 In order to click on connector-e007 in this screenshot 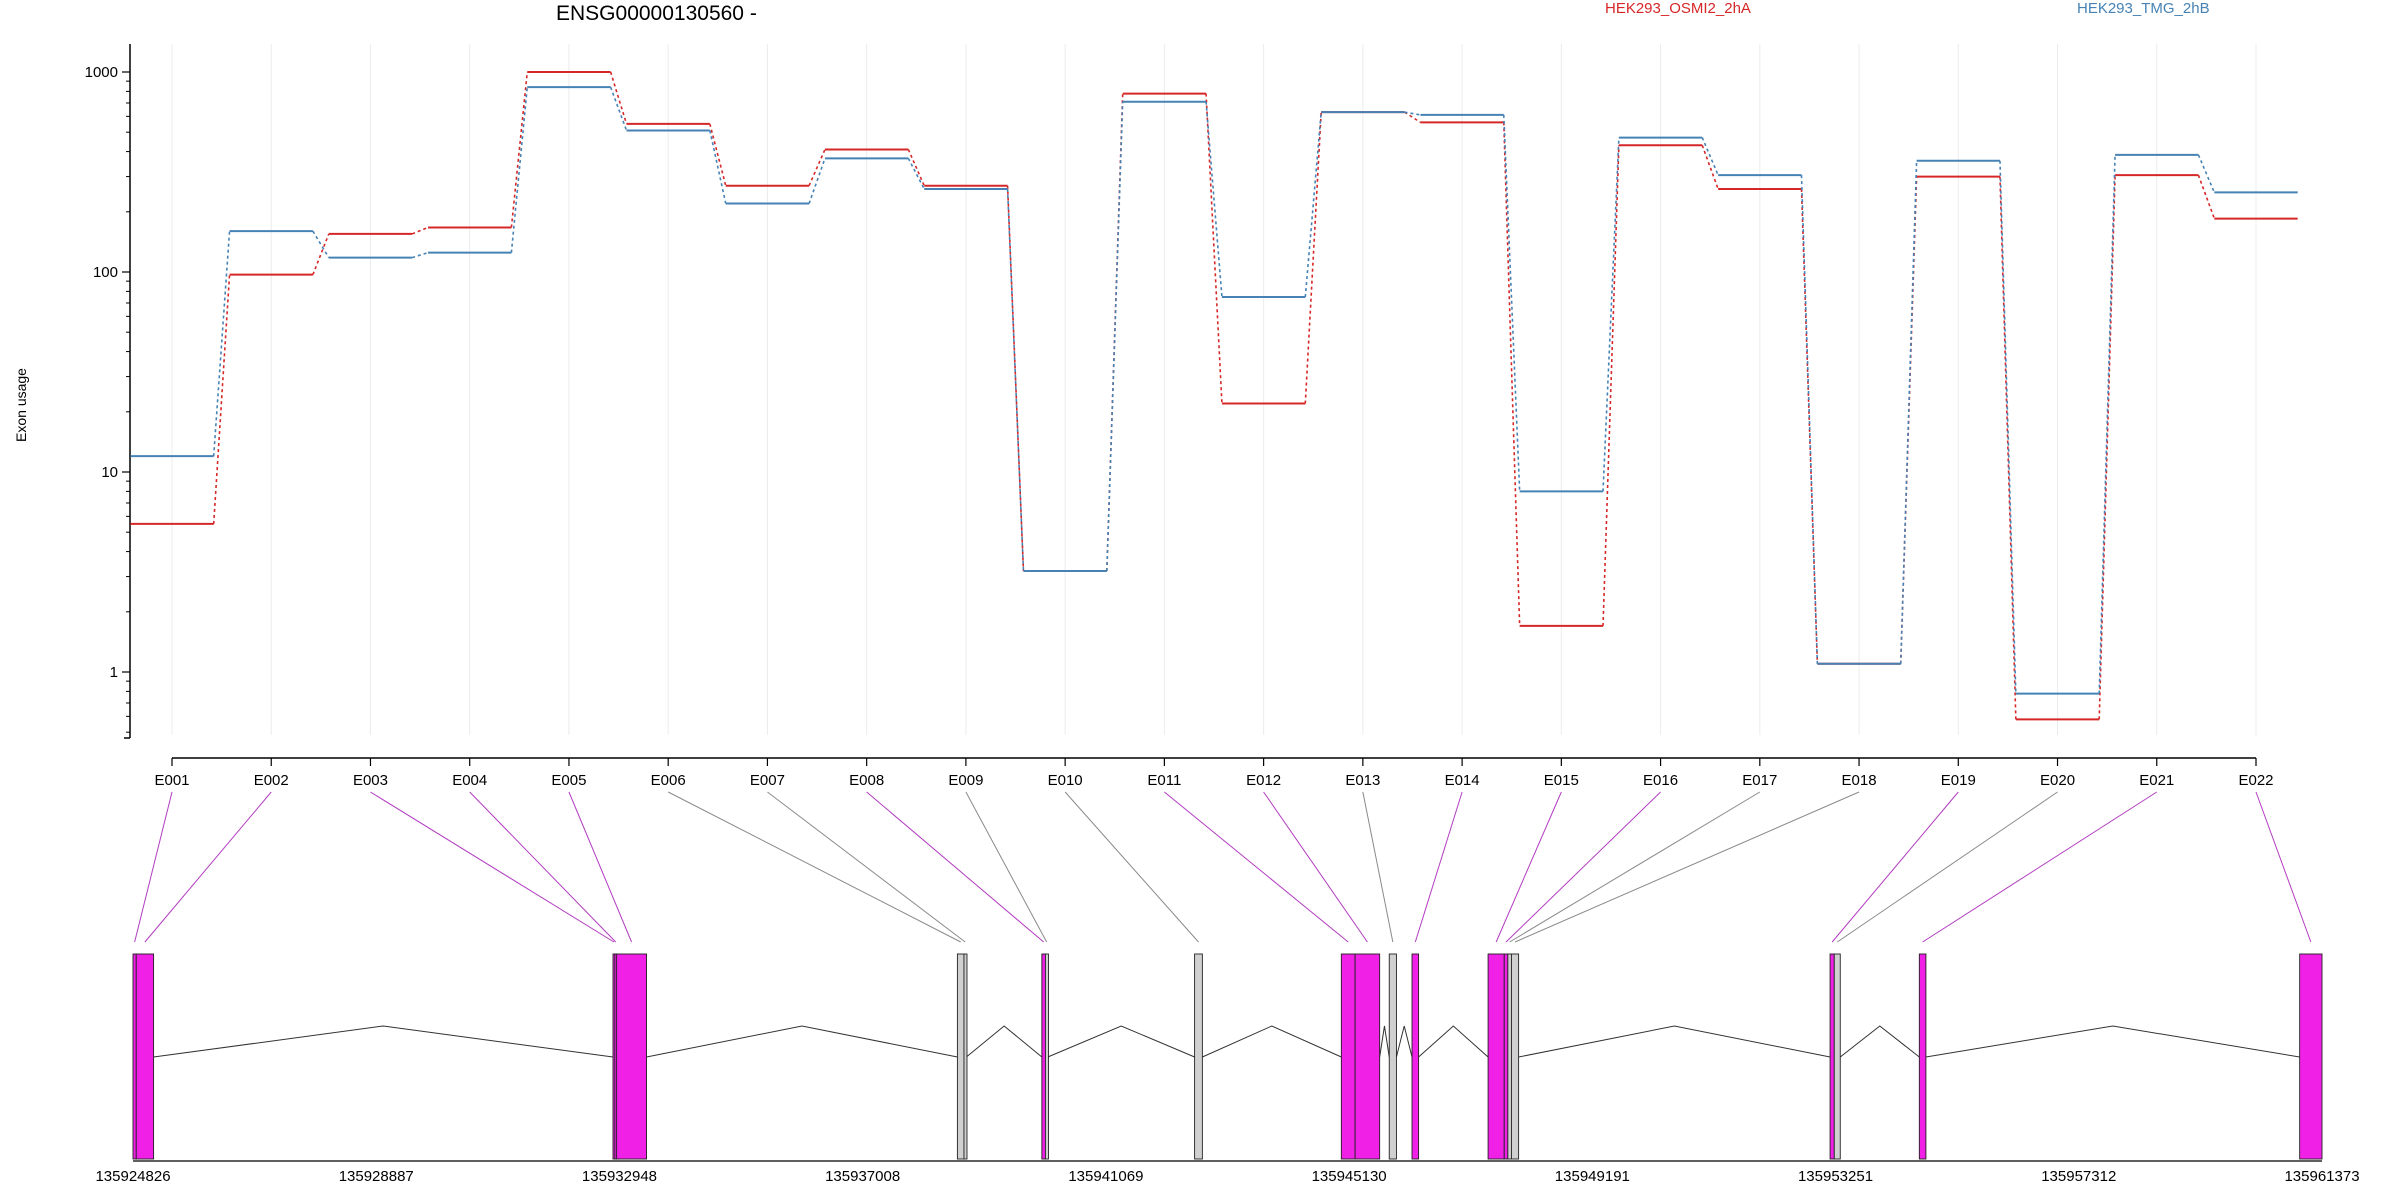, I will do `click(866, 867)`.